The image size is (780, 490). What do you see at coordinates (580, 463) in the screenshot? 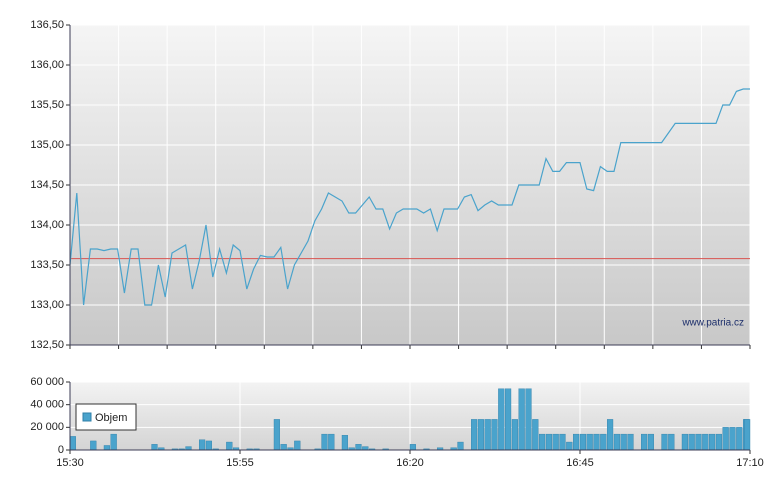
I see `x-tick-label: 16:45` at bounding box center [580, 463].